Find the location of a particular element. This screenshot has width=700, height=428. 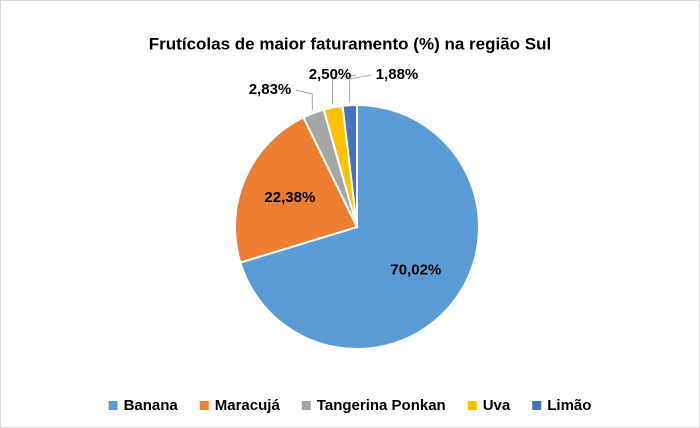

data-label: 1,88% is located at coordinates (397, 74).